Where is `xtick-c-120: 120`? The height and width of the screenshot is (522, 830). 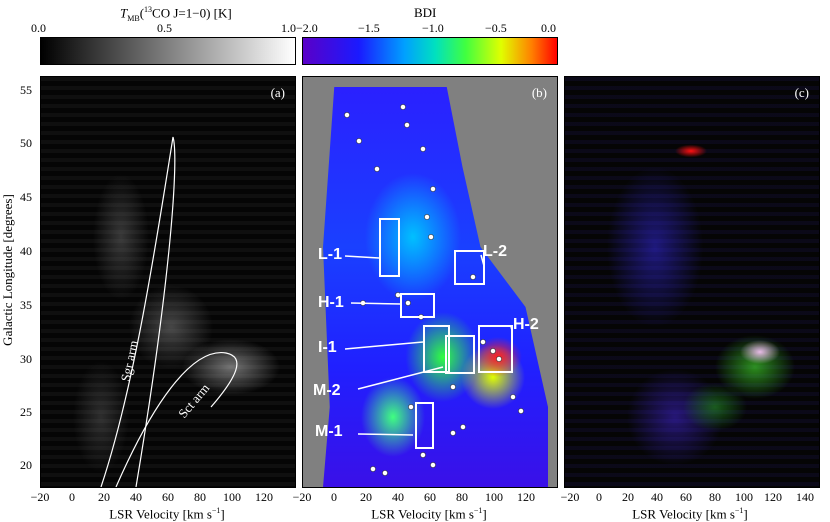
xtick-c-120: 120 is located at coordinates (773, 497).